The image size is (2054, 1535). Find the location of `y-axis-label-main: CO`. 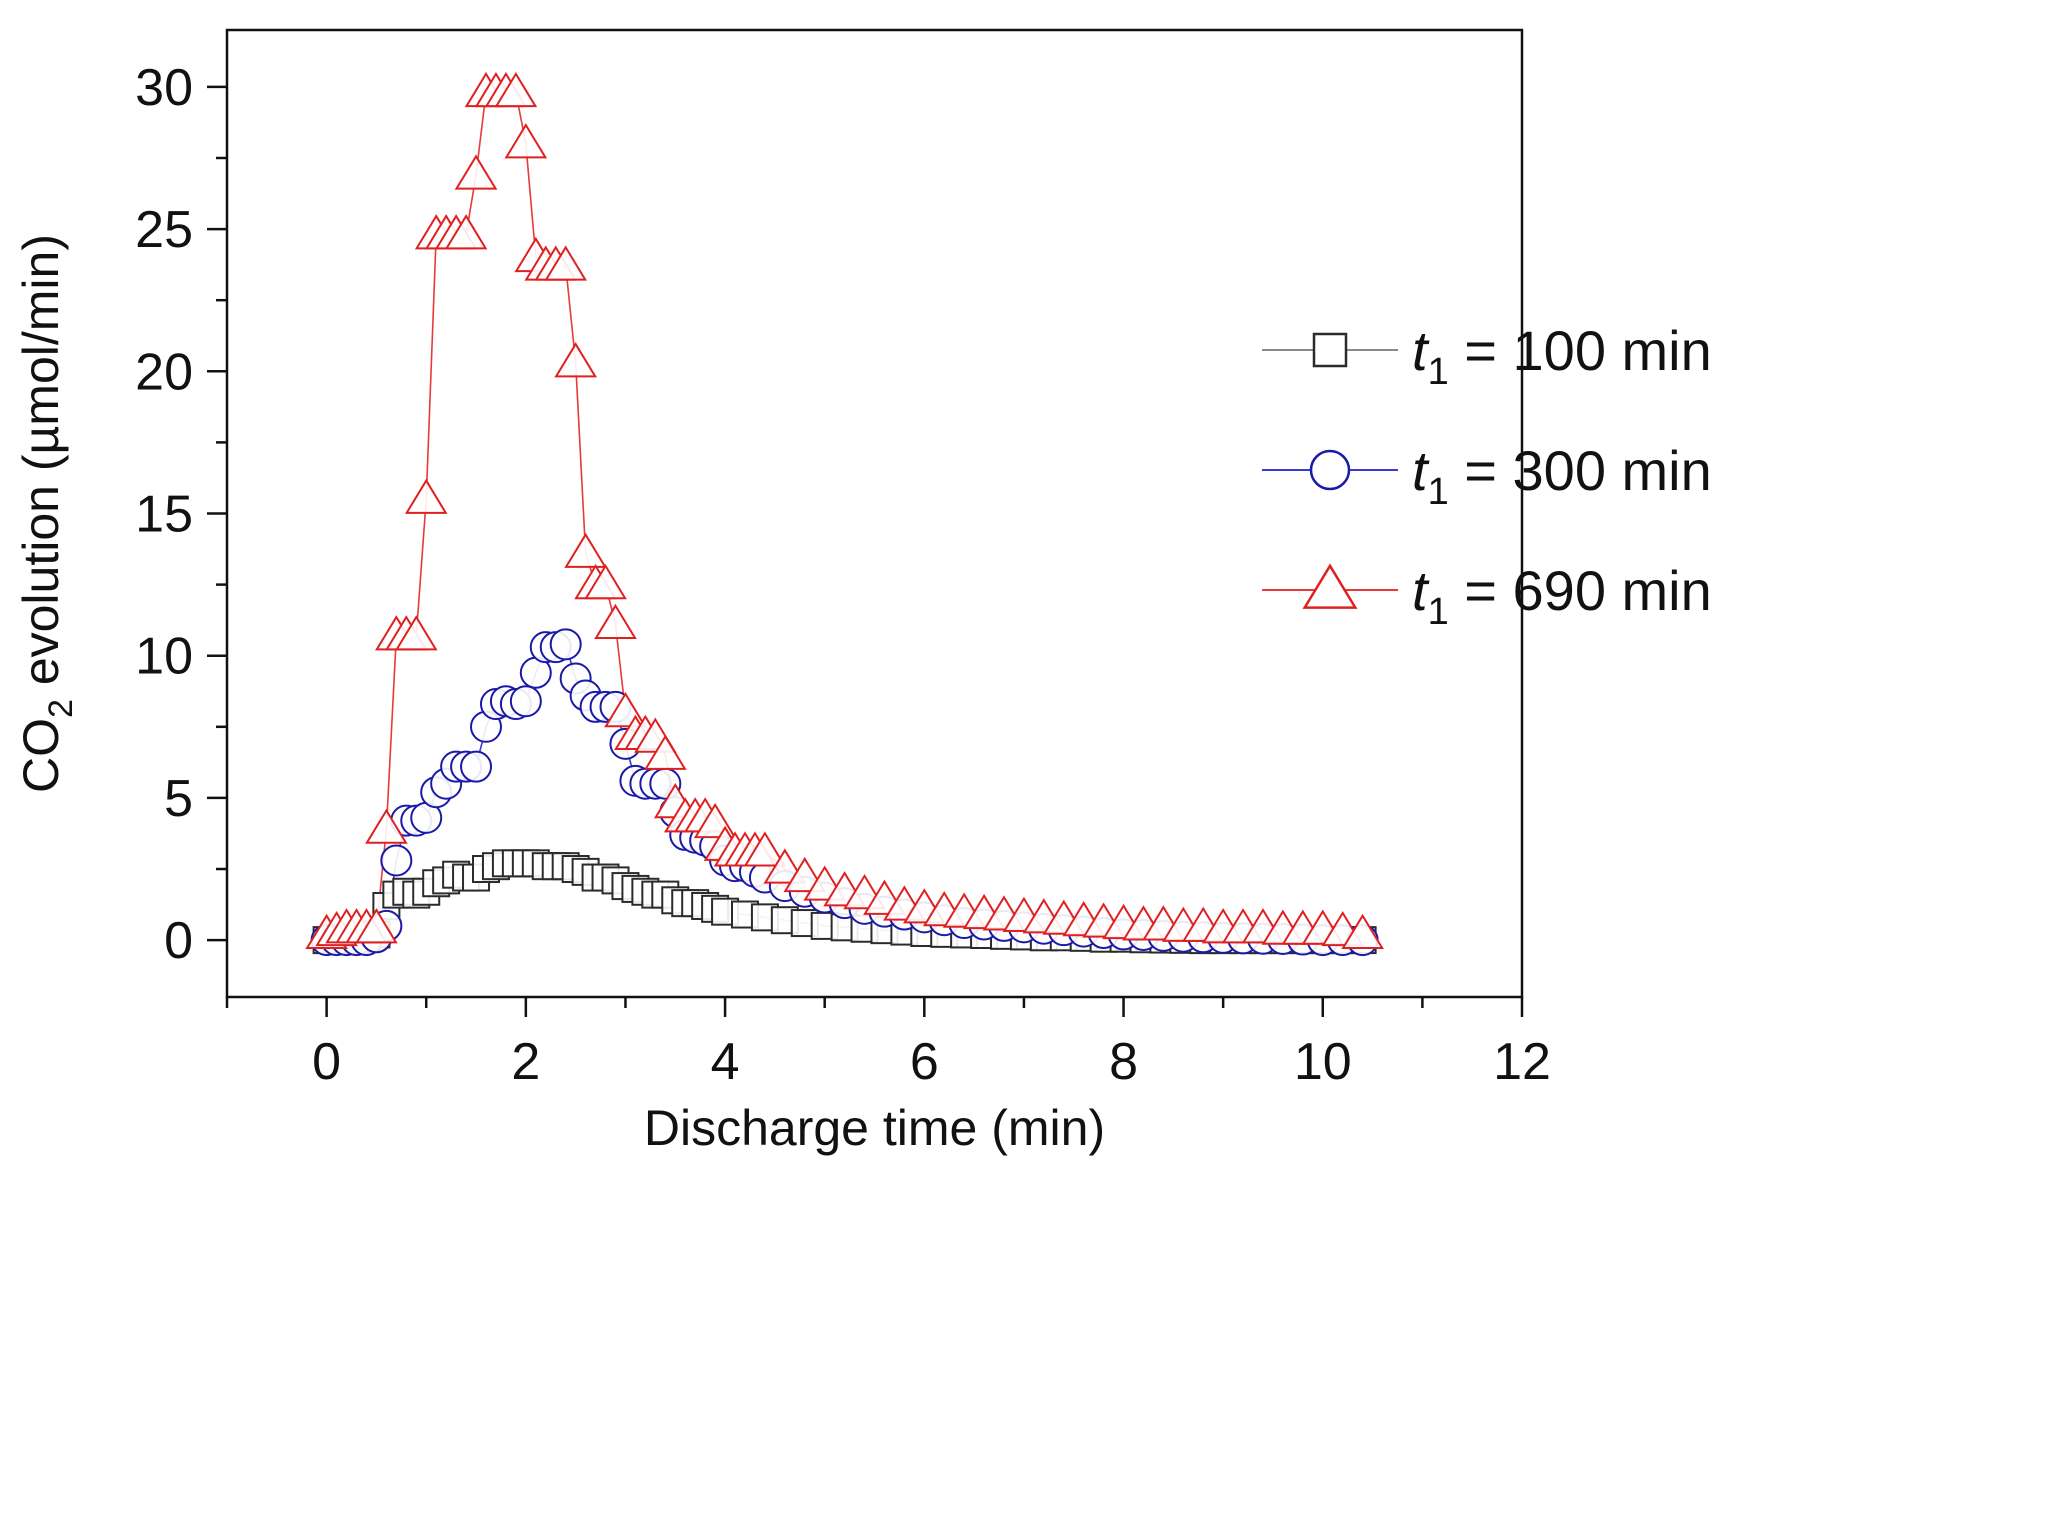

y-axis-label-main: CO is located at coordinates (41, 755).